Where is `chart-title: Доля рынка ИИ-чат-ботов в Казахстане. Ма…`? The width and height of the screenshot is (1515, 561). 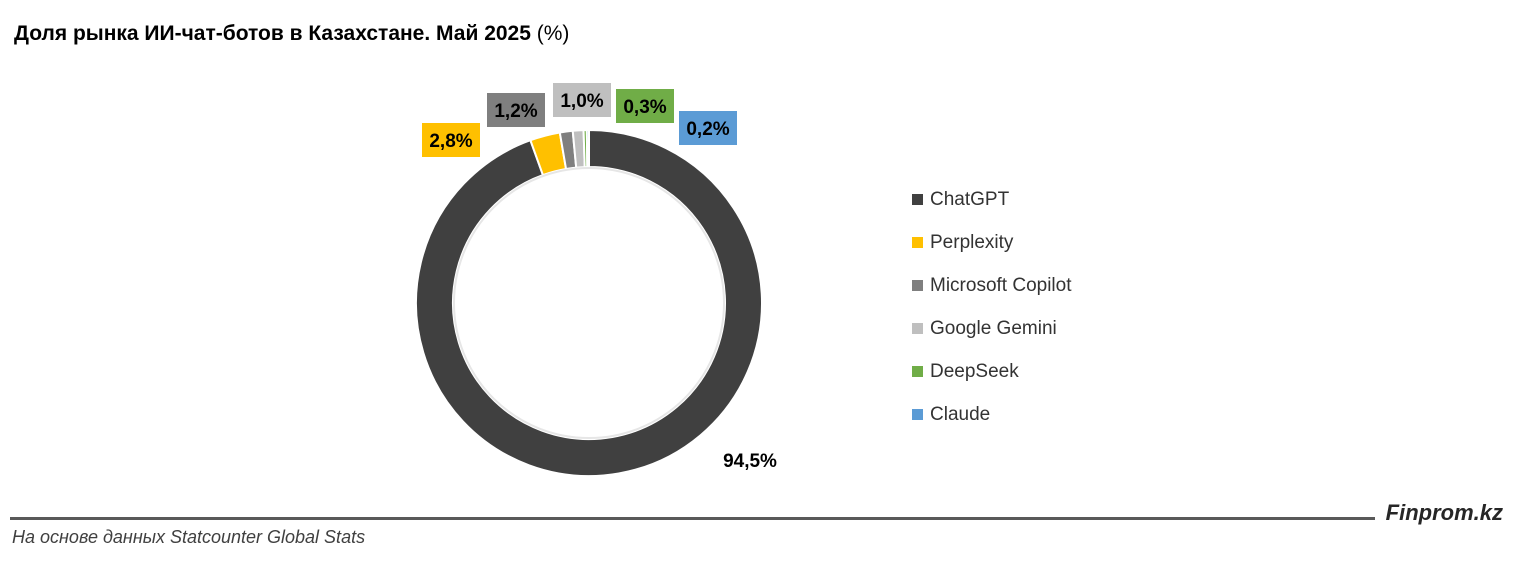
chart-title: Доля рынка ИИ-чат-ботов в Казахстане. Ма… is located at coordinates (291, 34).